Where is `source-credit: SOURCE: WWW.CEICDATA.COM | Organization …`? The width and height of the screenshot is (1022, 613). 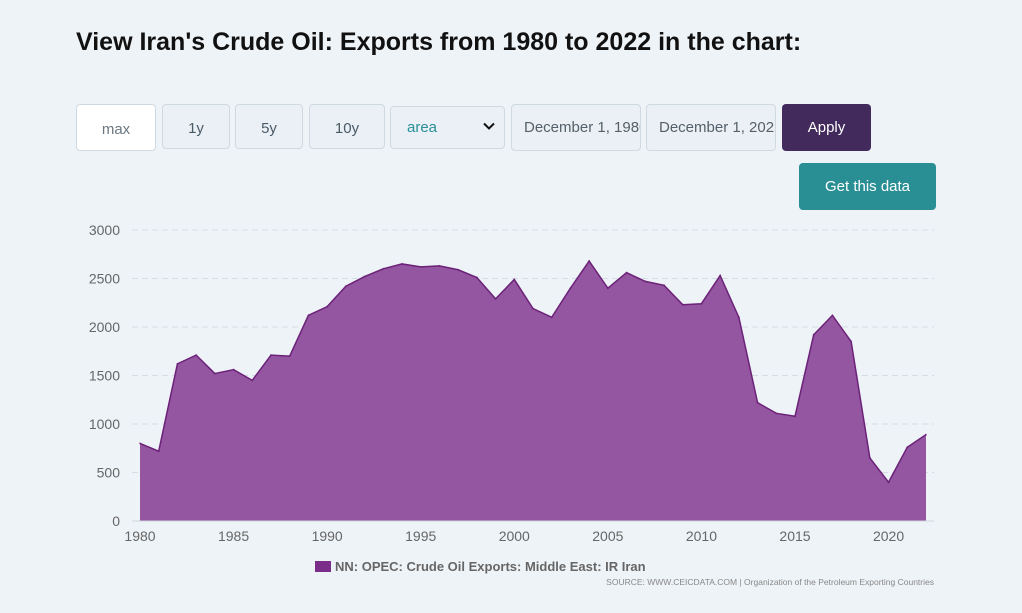
source-credit: SOURCE: WWW.CEICDATA.COM | Organization … is located at coordinates (770, 582).